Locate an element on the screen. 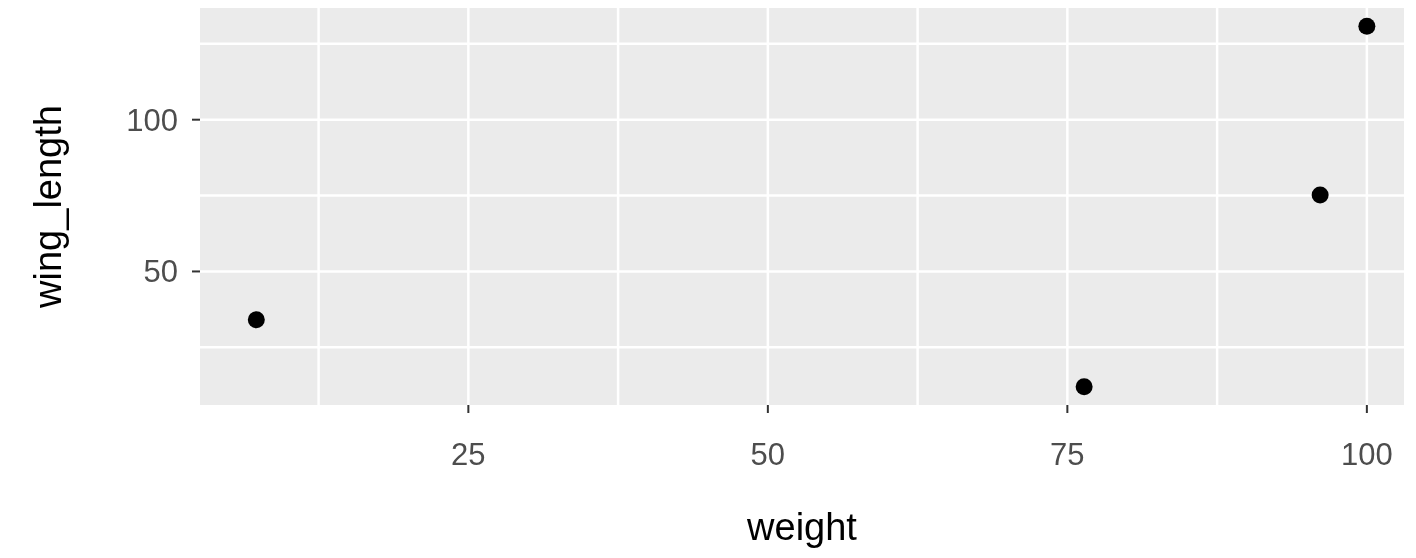  x-axis-title: weight is located at coordinates (802, 527).